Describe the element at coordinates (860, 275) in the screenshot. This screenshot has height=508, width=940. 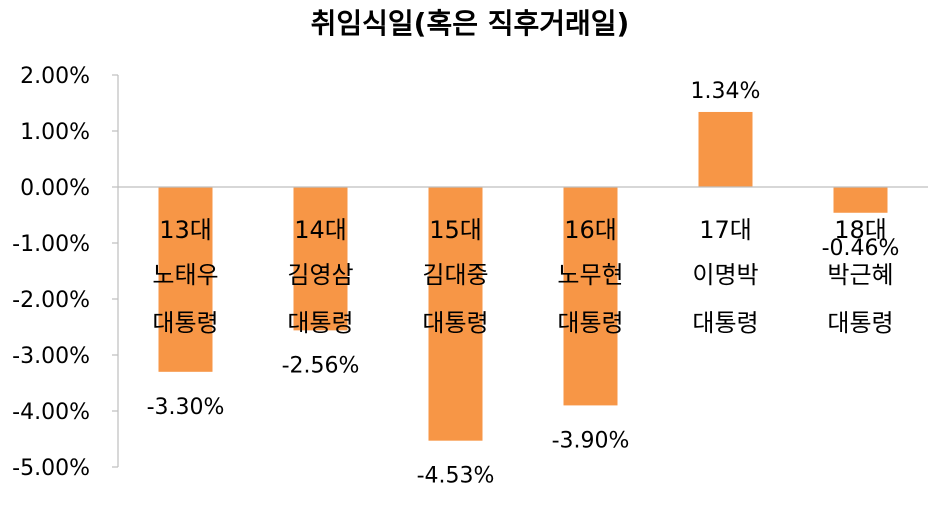
I see `category-label: 박근혜` at that location.